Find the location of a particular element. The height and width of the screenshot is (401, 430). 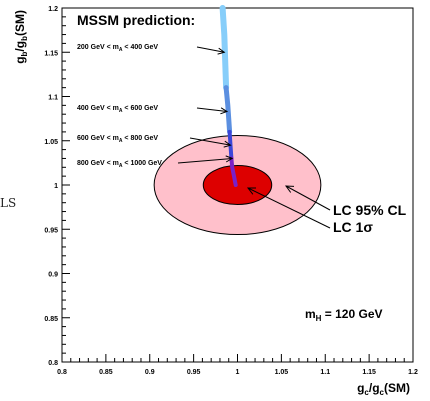

x-axis-label: gc/gc(SM) is located at coordinates (383, 389).